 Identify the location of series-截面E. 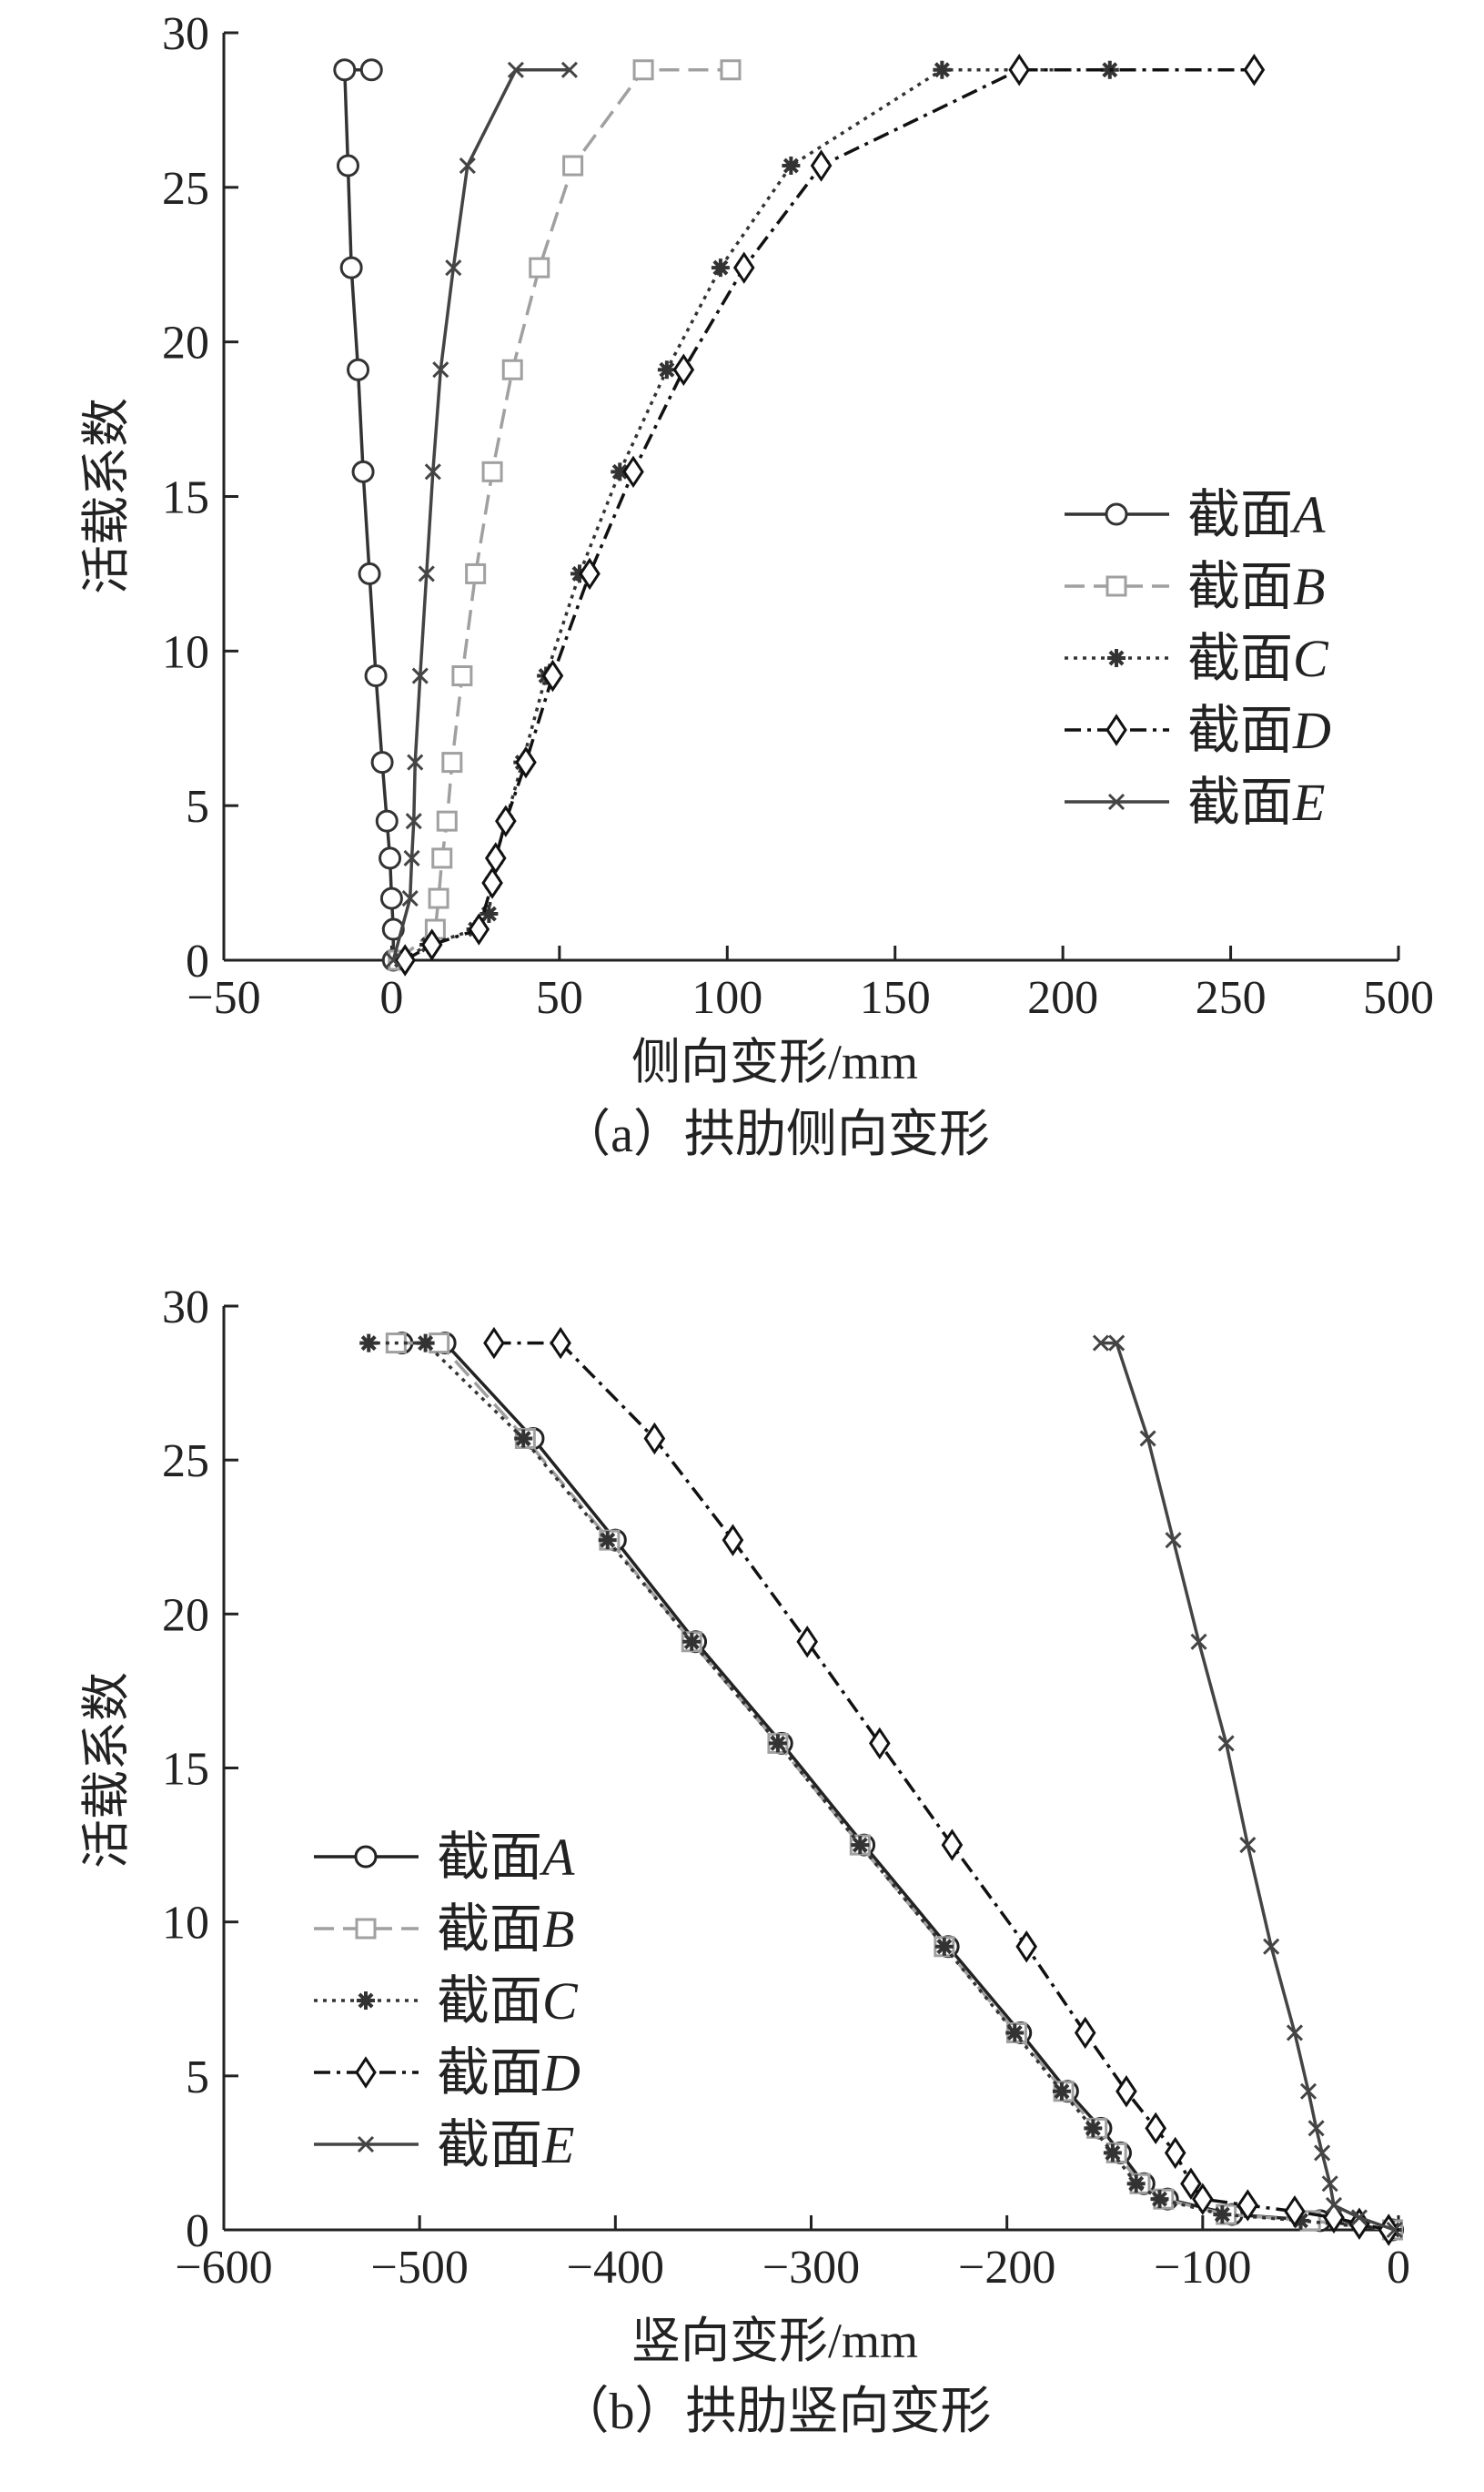
(1247, 1787).